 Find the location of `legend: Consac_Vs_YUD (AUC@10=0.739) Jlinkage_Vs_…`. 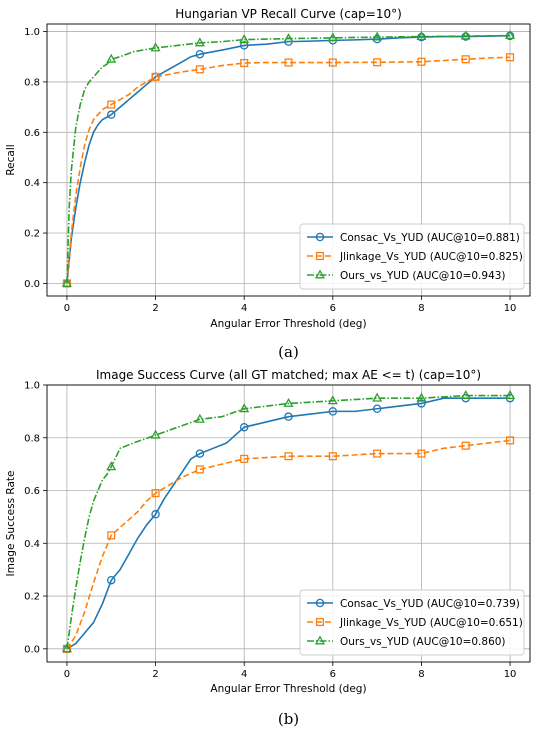

legend: Consac_Vs_YUD (AUC@10=0.739) Jlinkage_Vs_… is located at coordinates (412, 622).